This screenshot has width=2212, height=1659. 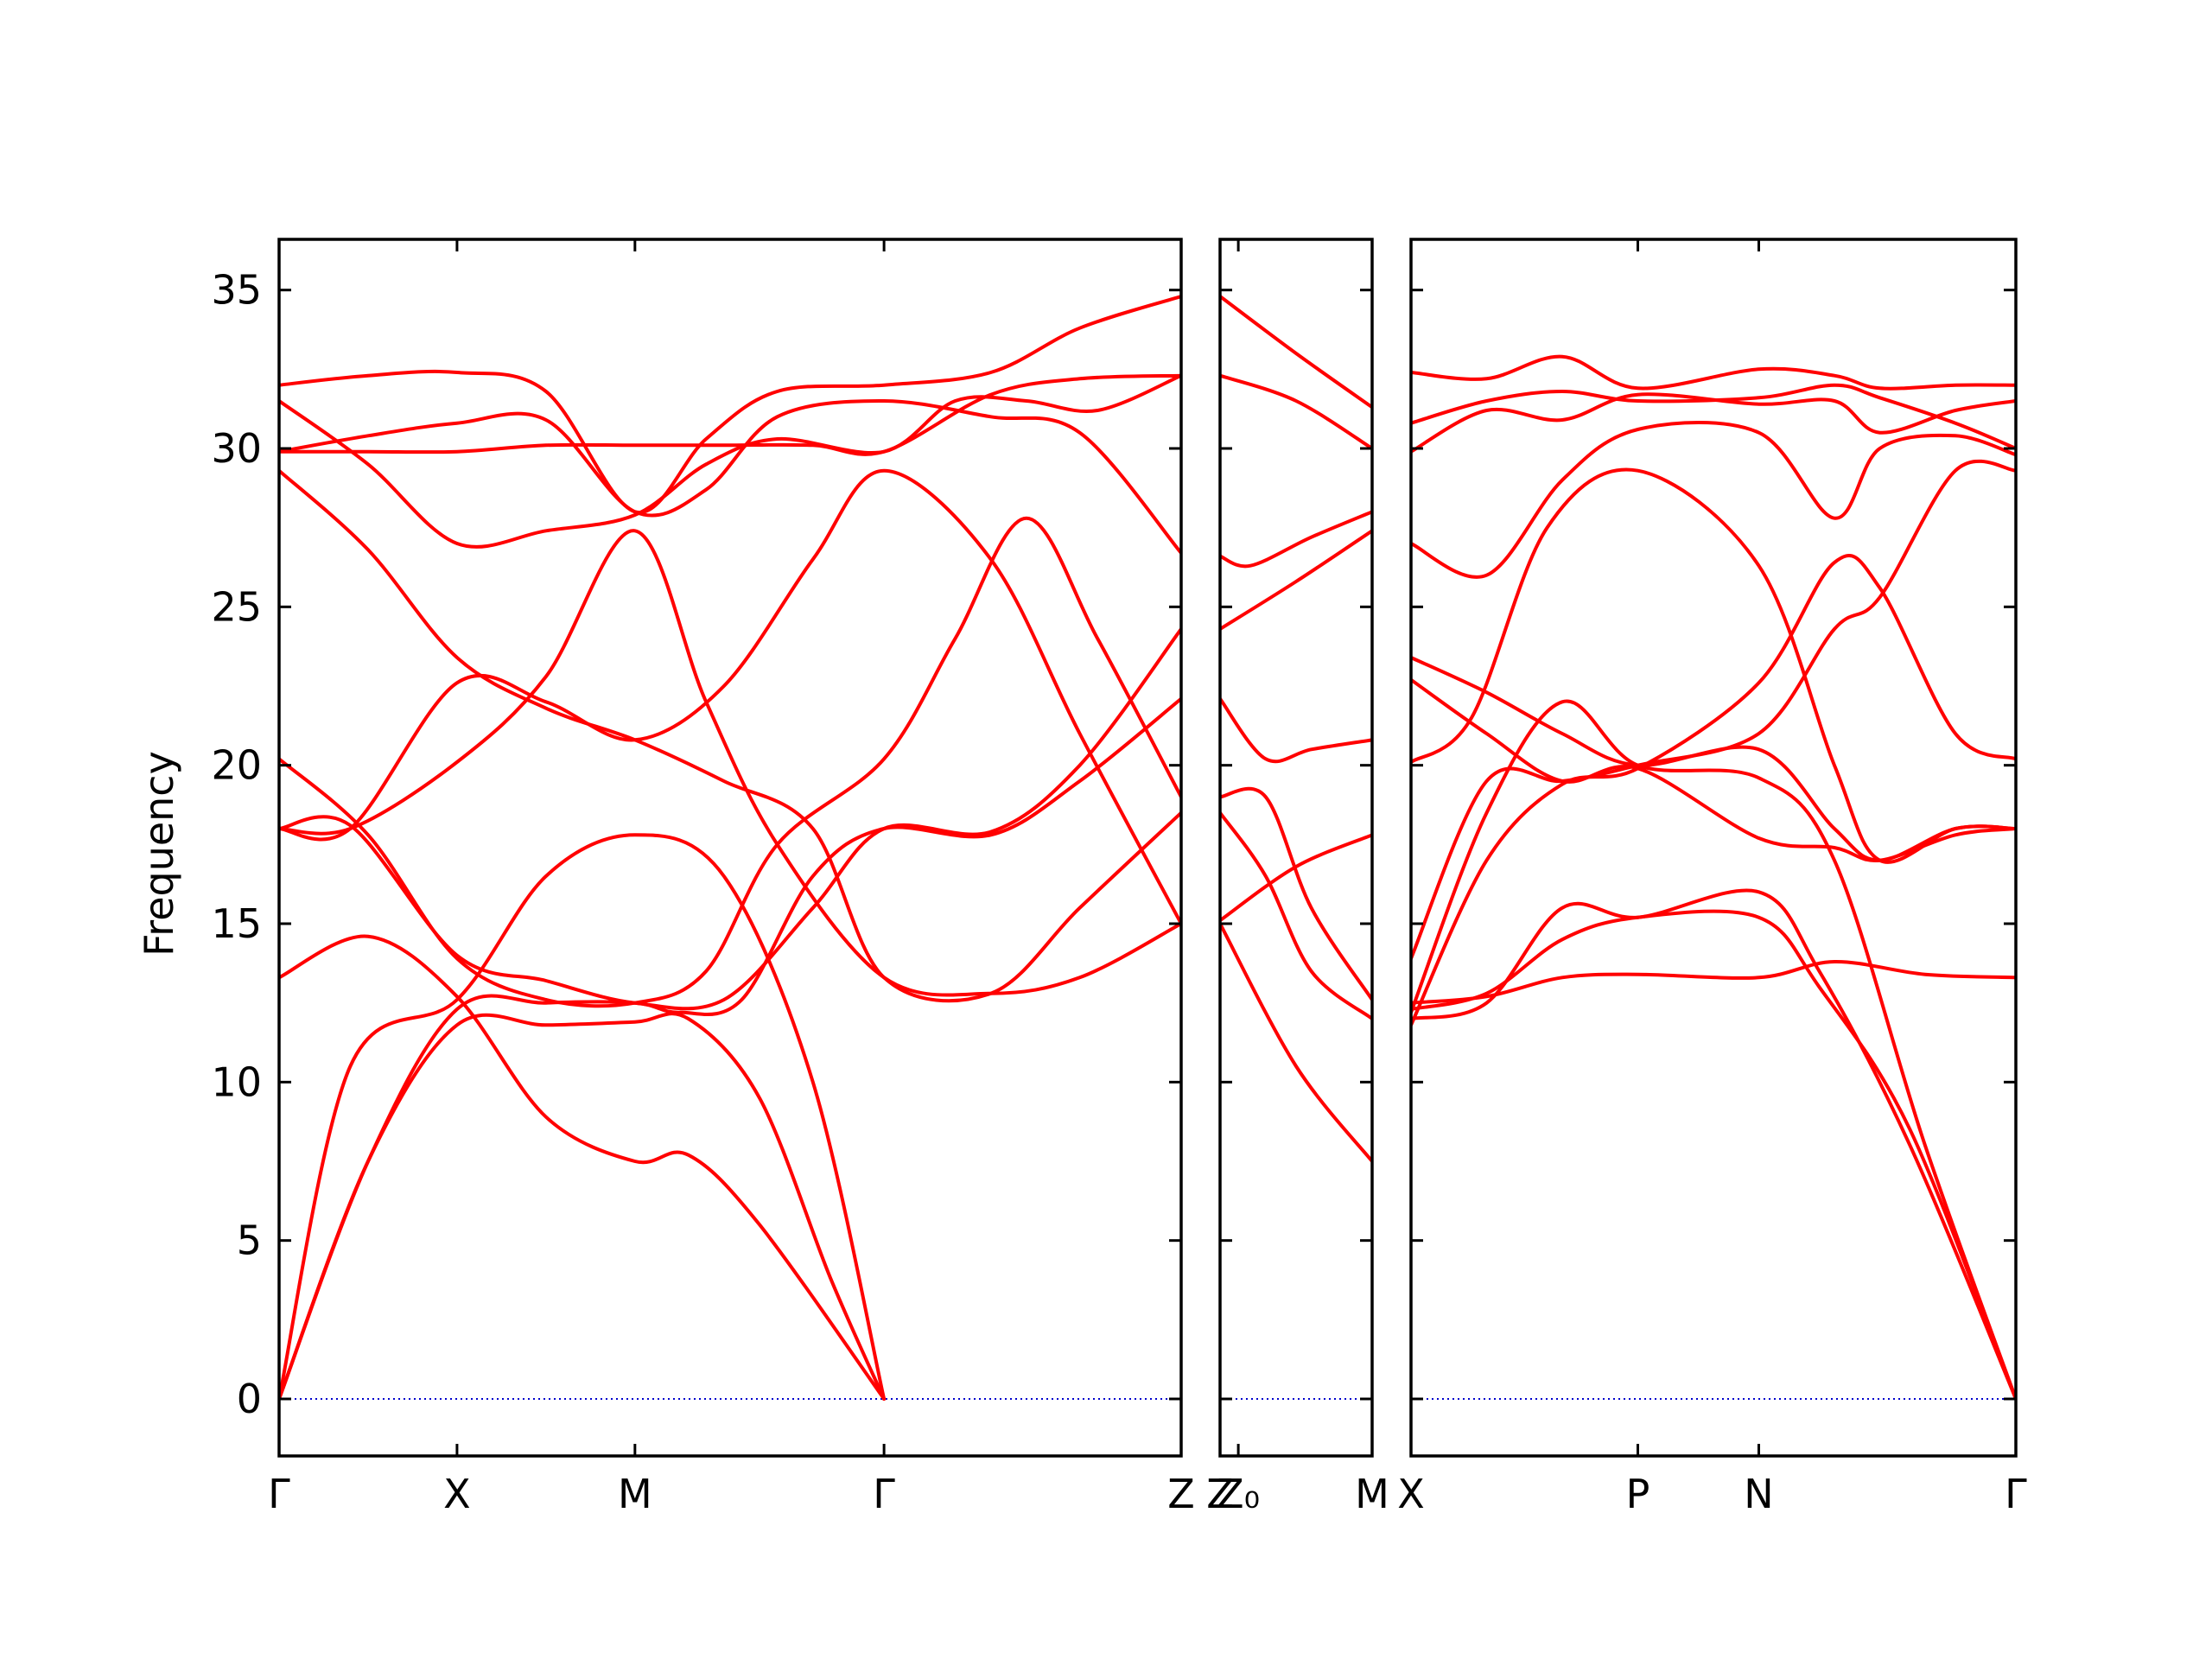 I want to click on y-tick-label: 0, so click(x=249, y=1399).